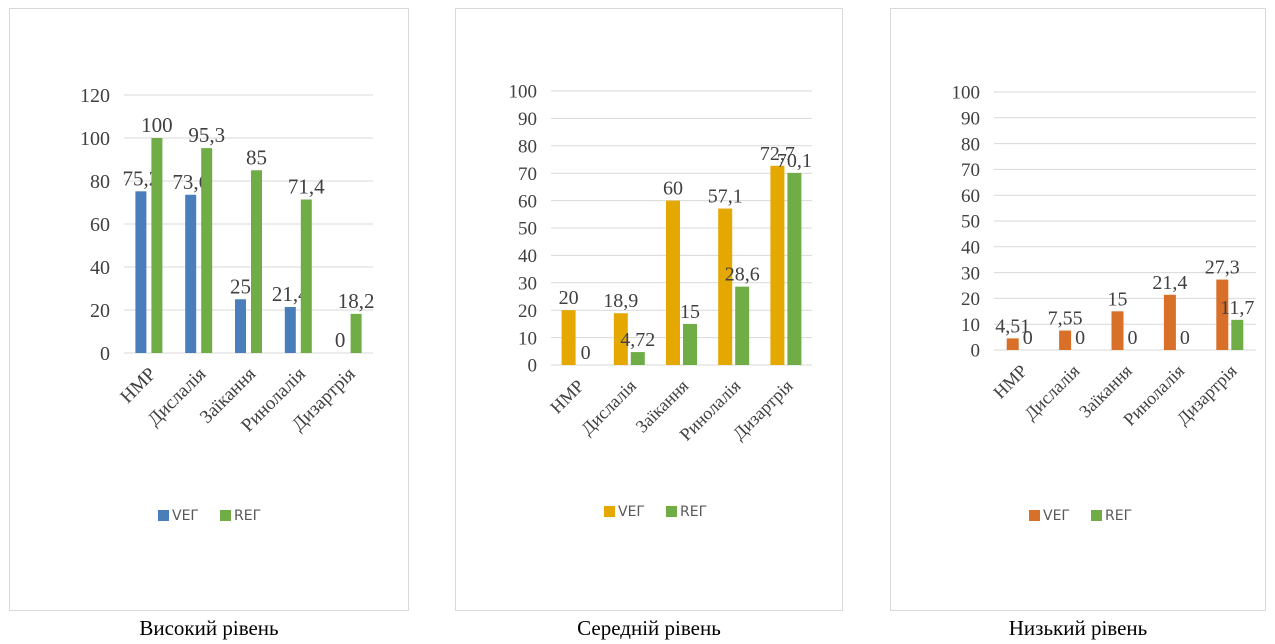 This screenshot has height=644, width=1275. Describe the element at coordinates (620, 301) in the screenshot. I see `data-label: 18,9` at that location.